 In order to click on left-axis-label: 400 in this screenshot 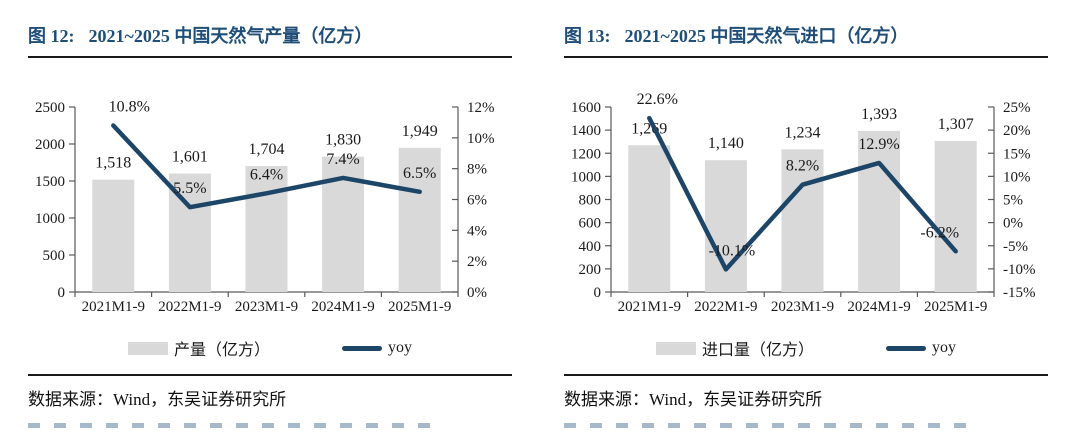, I will do `click(590, 247)`.